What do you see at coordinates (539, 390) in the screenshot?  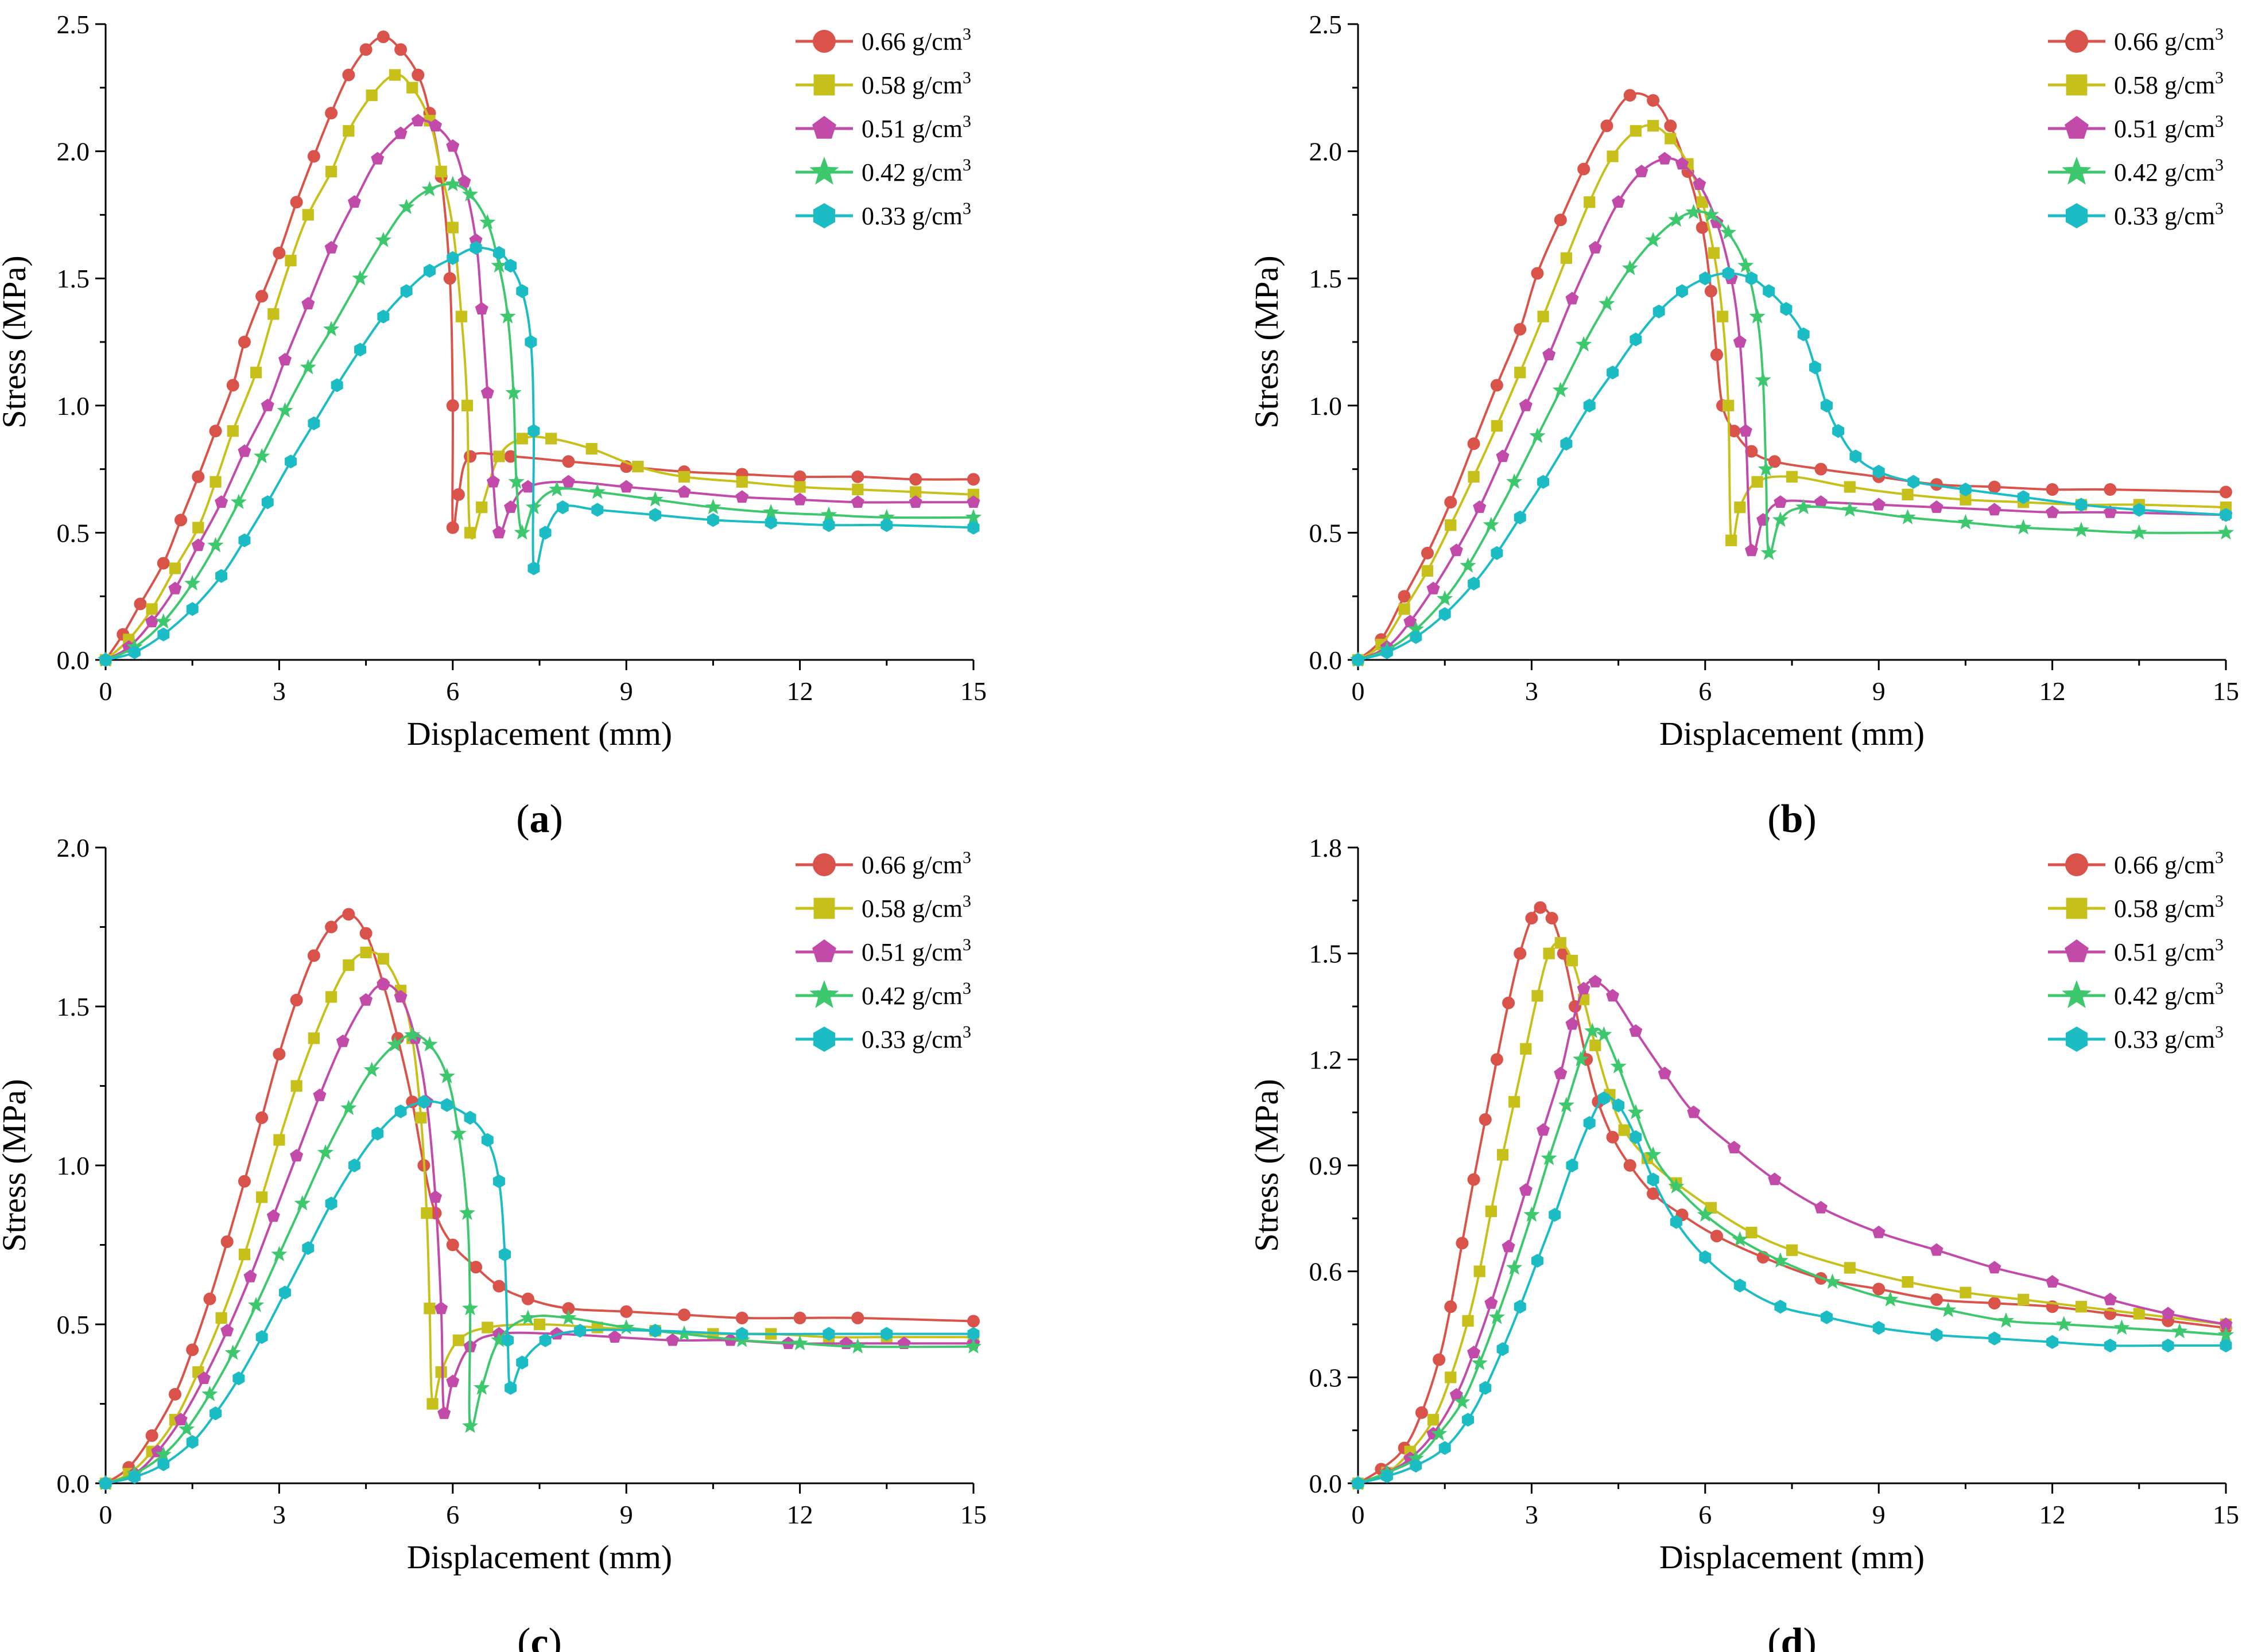 I see `series-0.51` at bounding box center [539, 390].